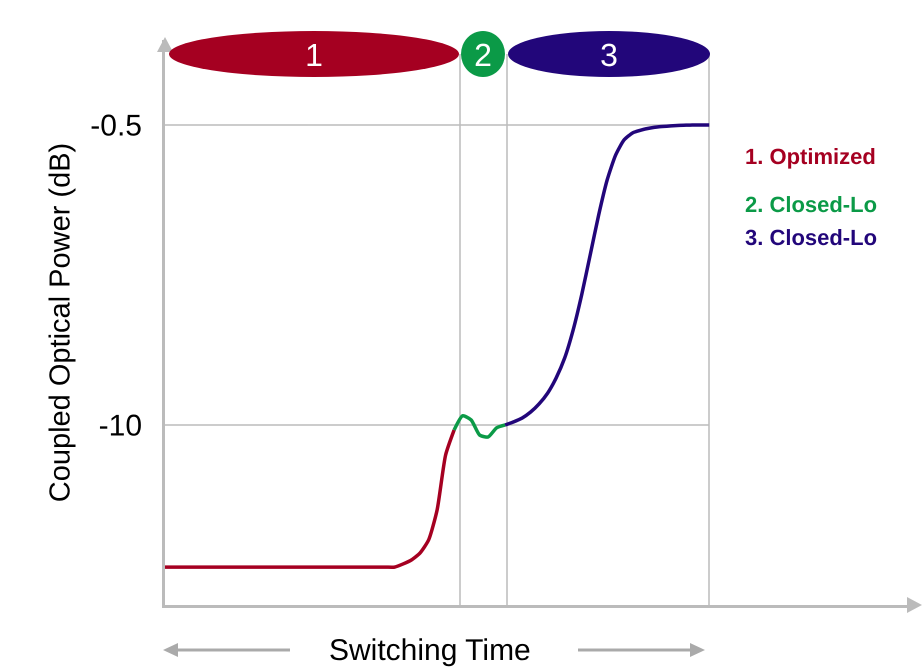 Image resolution: width=922 pixels, height=672 pixels. Describe the element at coordinates (811, 204) in the screenshot. I see `text: 2. Closed-Lo` at that location.